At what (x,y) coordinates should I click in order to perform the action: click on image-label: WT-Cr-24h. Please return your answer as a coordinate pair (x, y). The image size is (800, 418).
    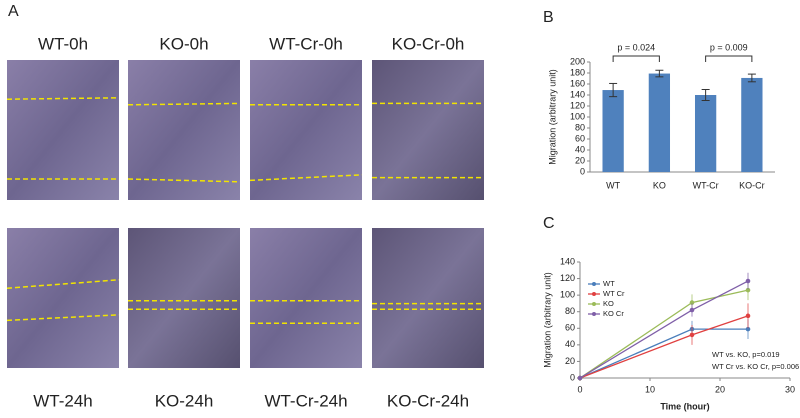
    Looking at the image, I should click on (305, 400).